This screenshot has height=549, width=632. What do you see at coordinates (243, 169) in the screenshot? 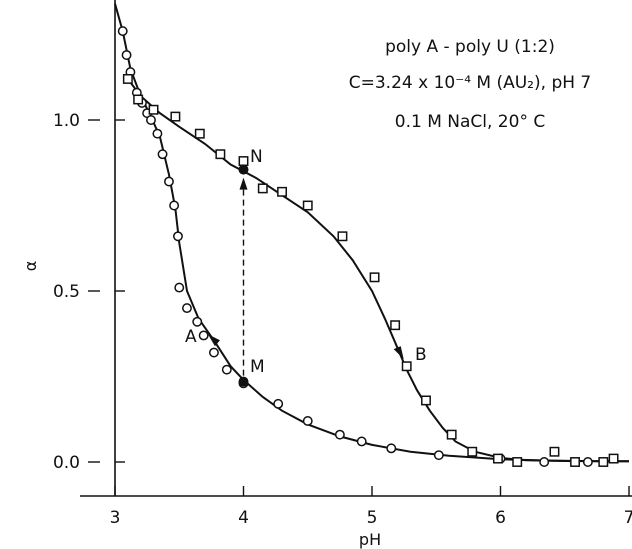
I see `marked-point-n` at bounding box center [243, 169].